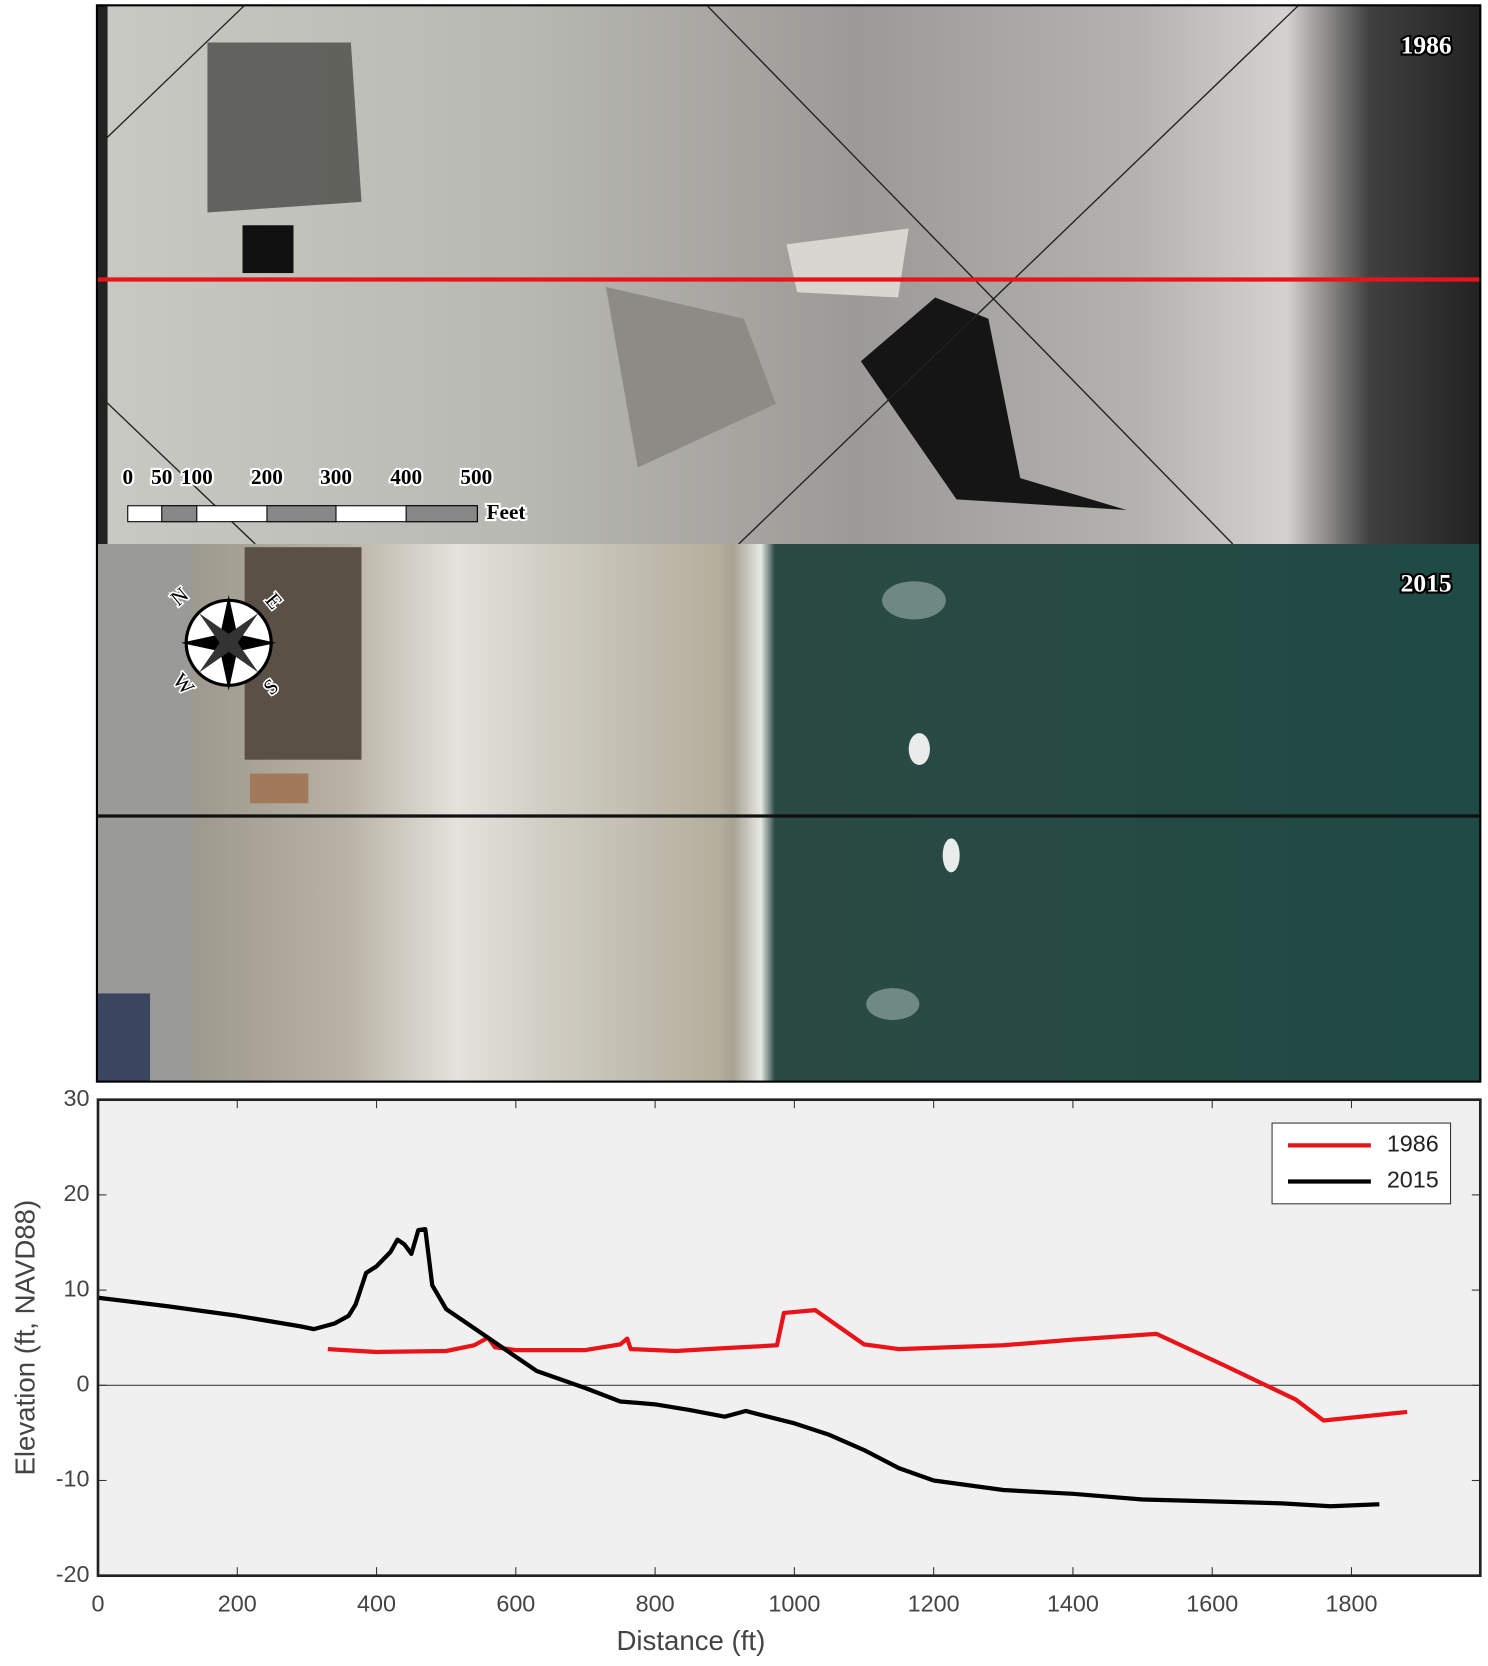  What do you see at coordinates (376, 1604) in the screenshot?
I see `x-tick-label: 400` at bounding box center [376, 1604].